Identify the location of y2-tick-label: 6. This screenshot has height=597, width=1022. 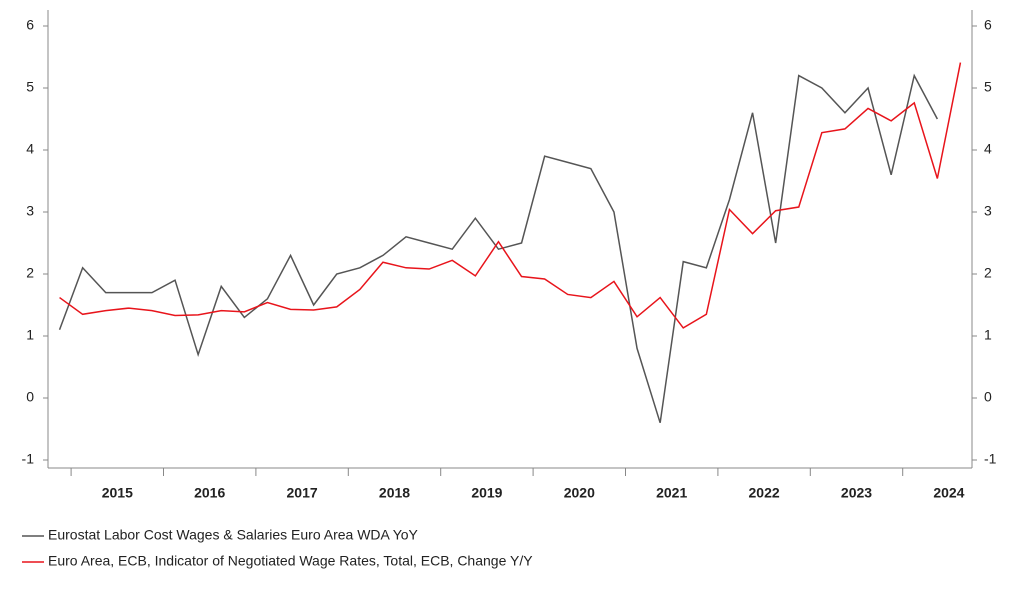
(988, 25).